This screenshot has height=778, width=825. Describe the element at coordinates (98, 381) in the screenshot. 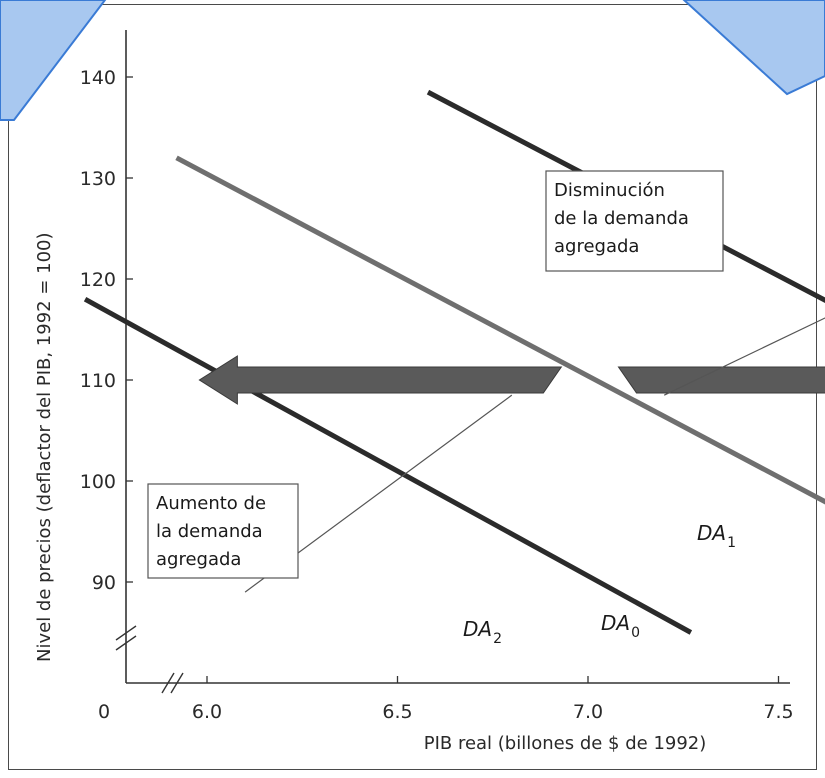

I see `y-tick-label: 110` at that location.